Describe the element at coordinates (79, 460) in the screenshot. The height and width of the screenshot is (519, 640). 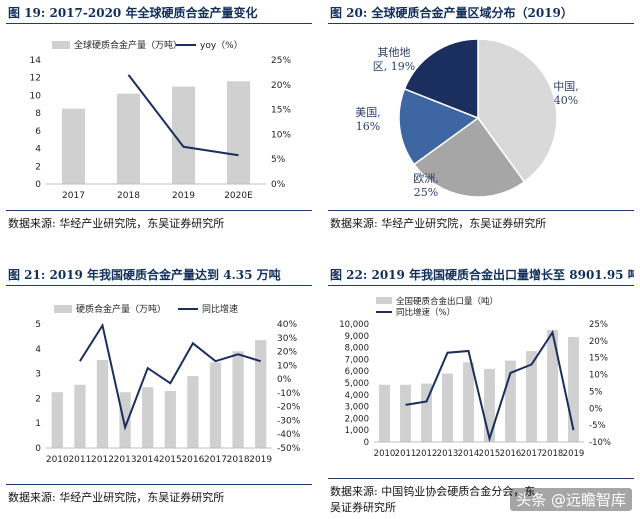
I see `x-tick-label: 2011` at that location.